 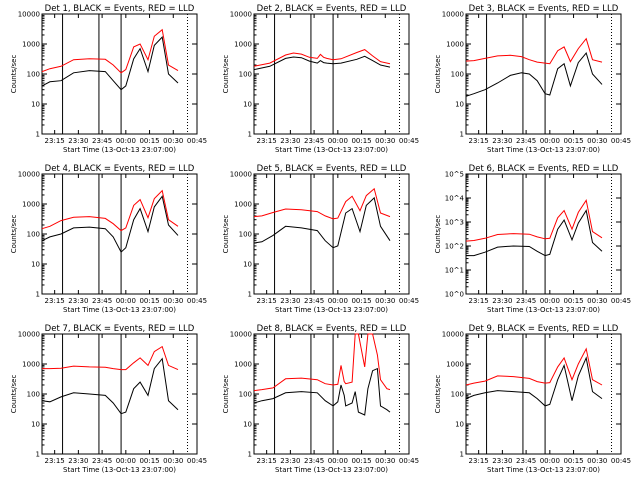 What do you see at coordinates (120, 169) in the screenshot?
I see `panel-title: Det 4, BLACK = Events, RED = LLD` at bounding box center [120, 169].